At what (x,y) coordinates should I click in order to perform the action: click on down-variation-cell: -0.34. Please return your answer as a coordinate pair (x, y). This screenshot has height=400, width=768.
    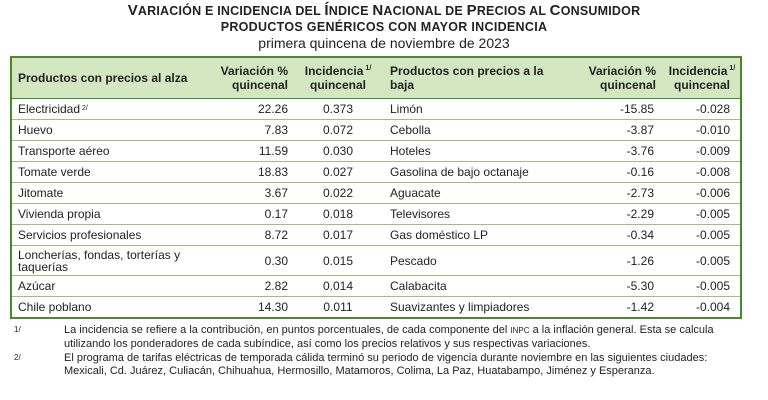
    Looking at the image, I should click on (640, 235).